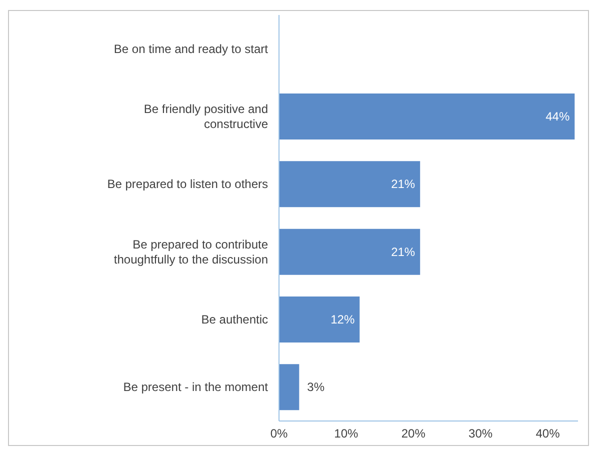  What do you see at coordinates (191, 49) in the screenshot?
I see `y-tick-label: Be on time and ready to start` at bounding box center [191, 49].